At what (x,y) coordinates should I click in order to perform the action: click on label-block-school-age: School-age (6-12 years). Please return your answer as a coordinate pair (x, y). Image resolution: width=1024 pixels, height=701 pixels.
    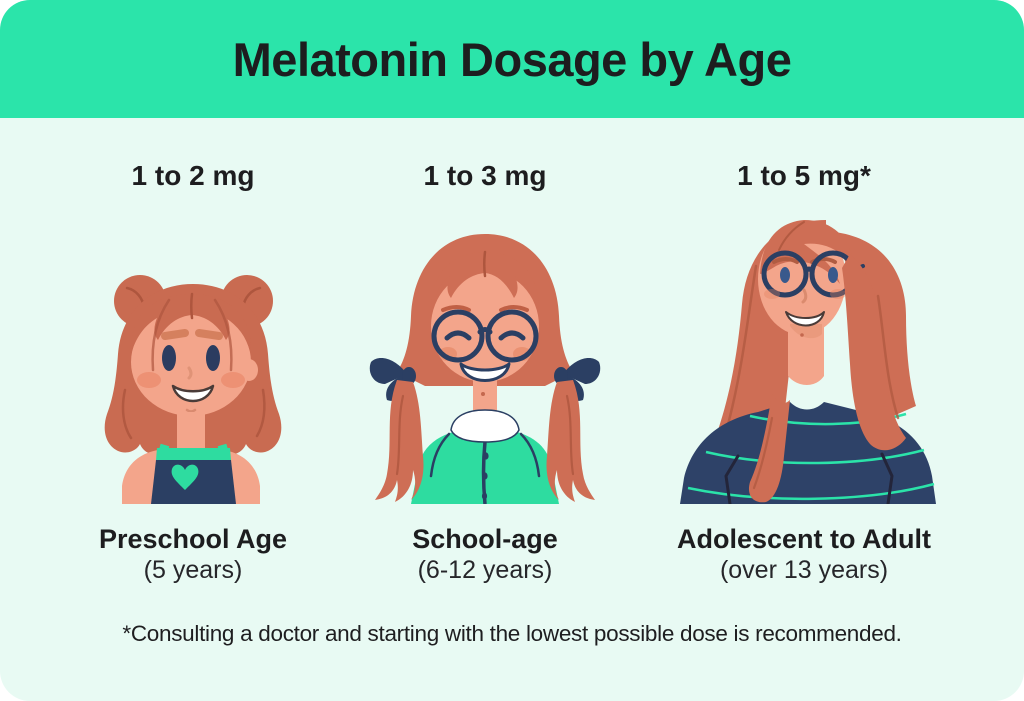
    Looking at the image, I should click on (485, 554).